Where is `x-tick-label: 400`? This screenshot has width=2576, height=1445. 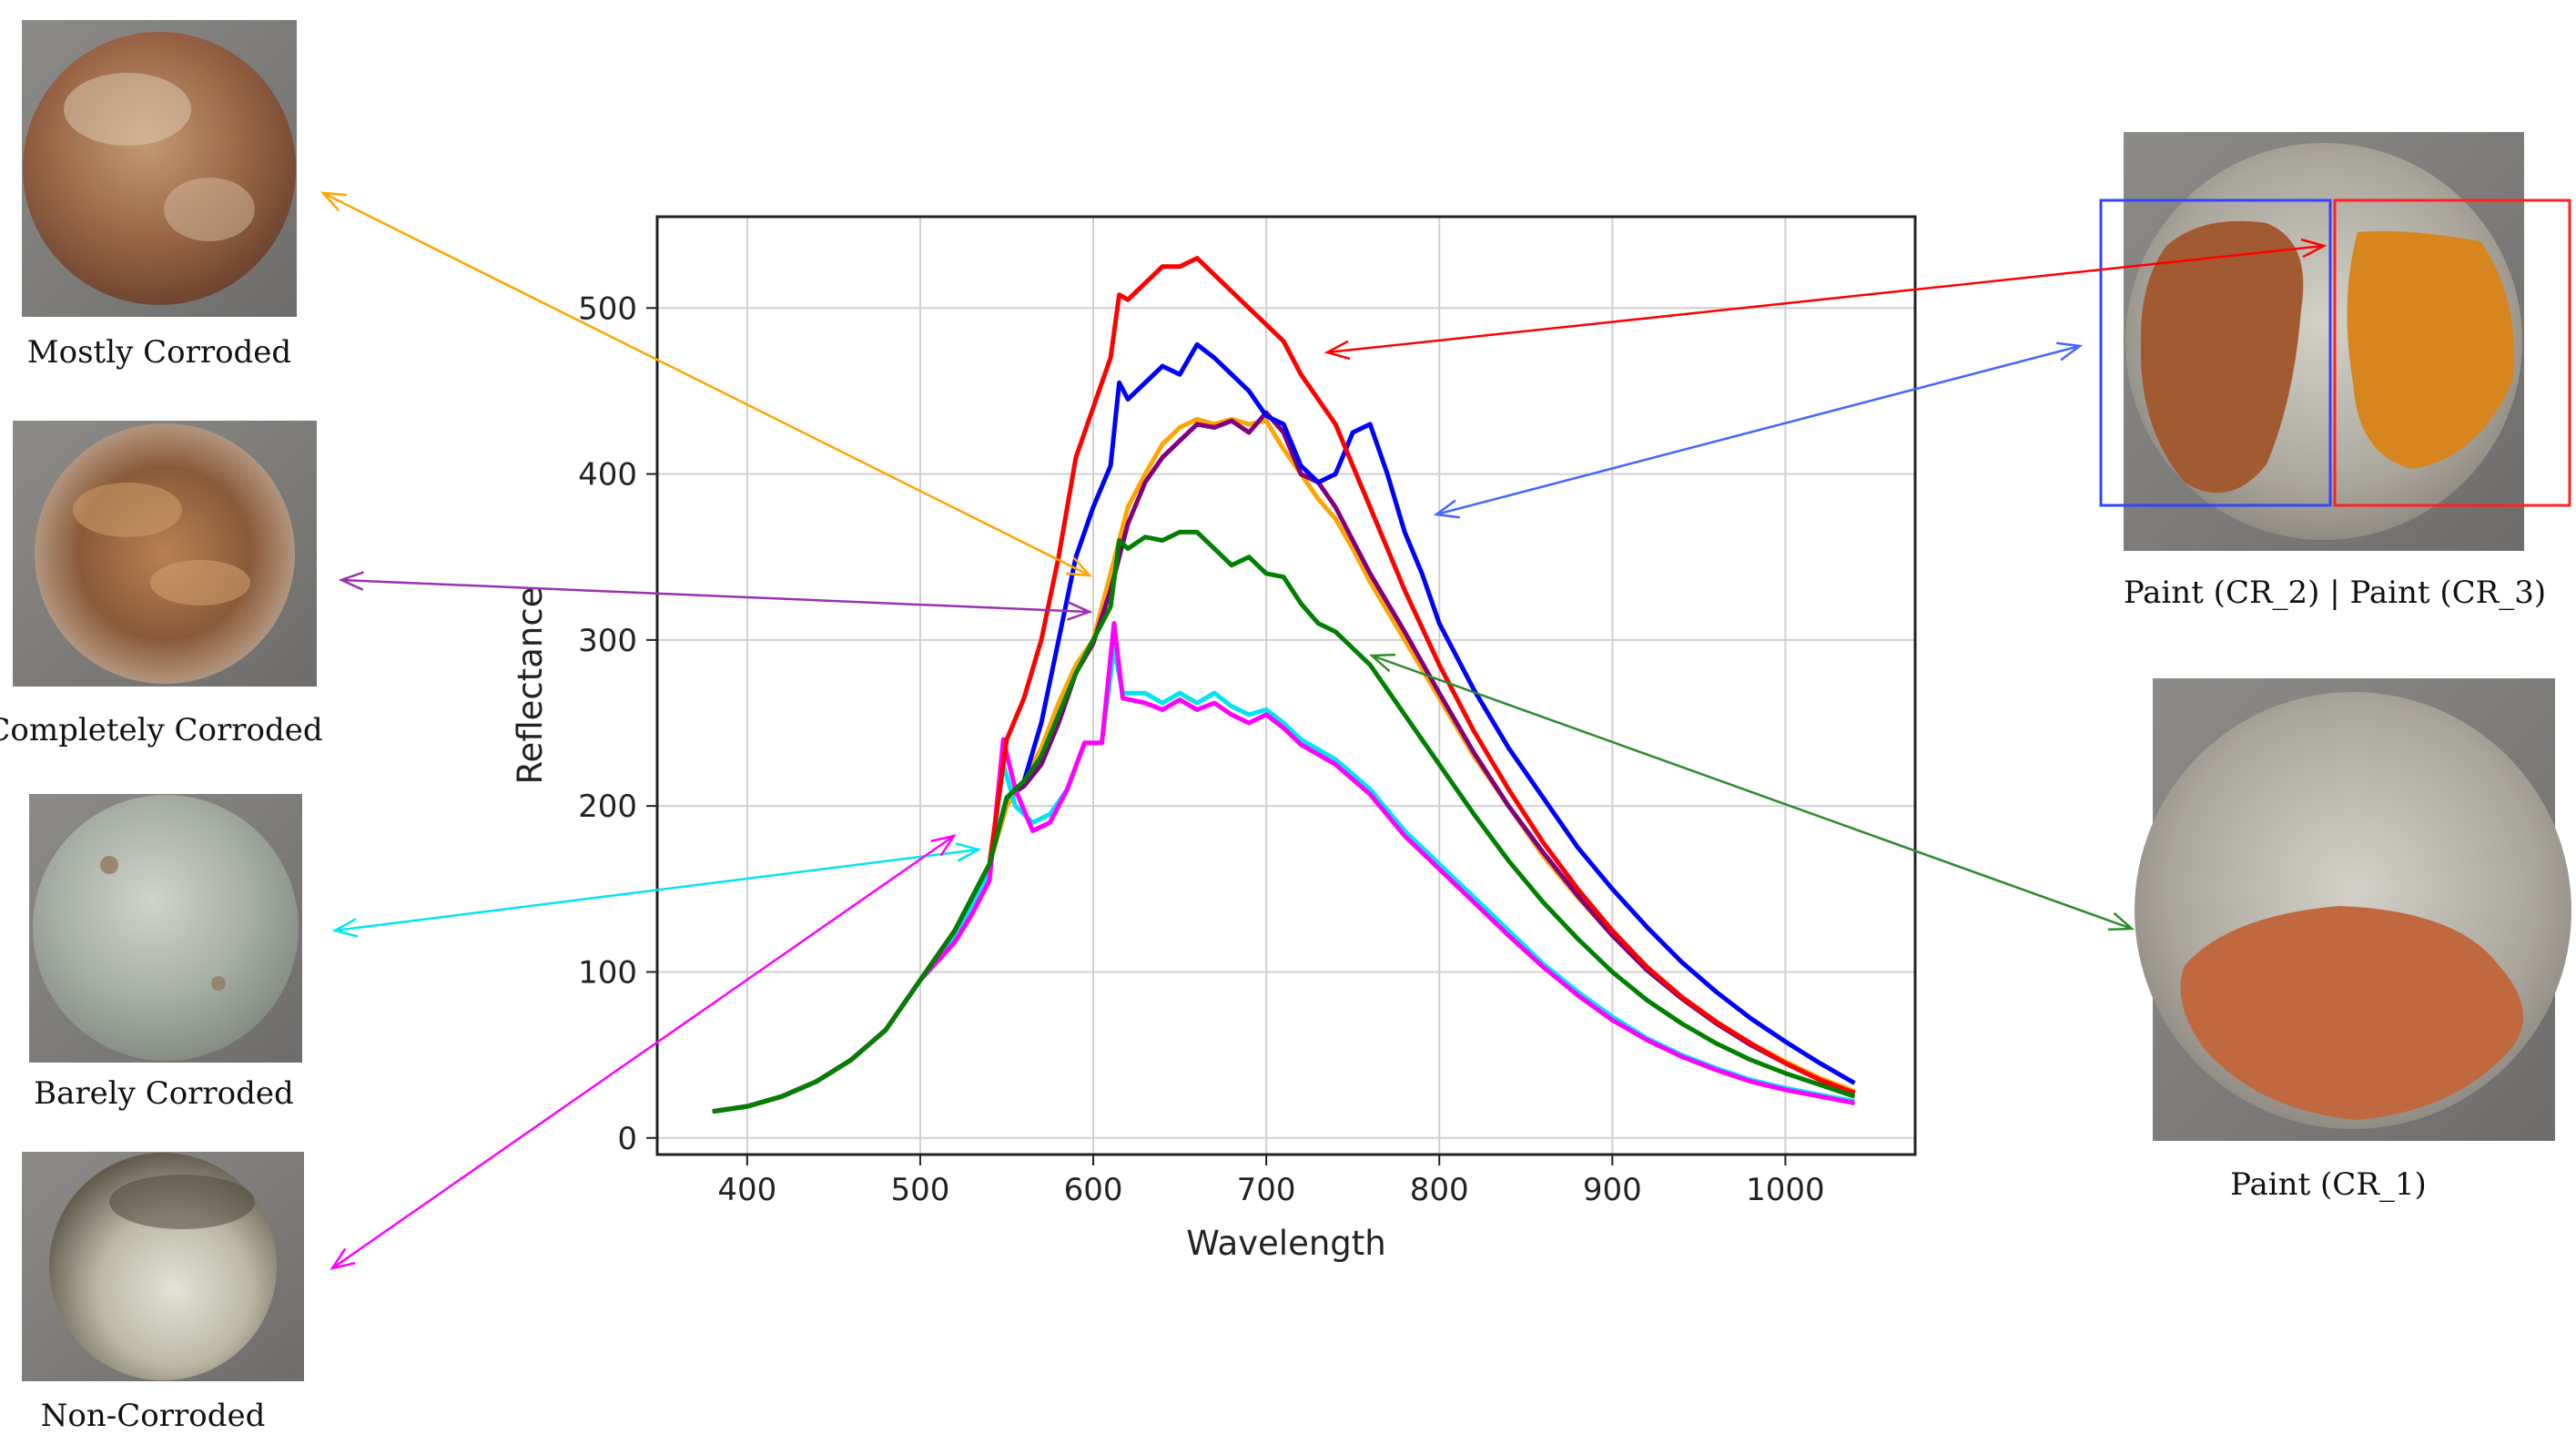
x-tick-label: 400 is located at coordinates (746, 1190).